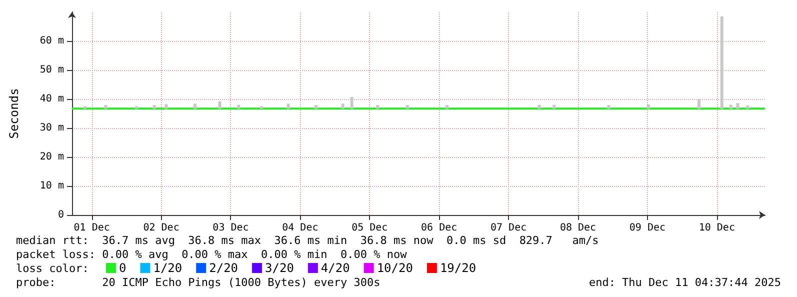 The height and width of the screenshot is (297, 797). Describe the element at coordinates (370, 228) in the screenshot. I see `x-tick-label: 05 Dec` at that location.